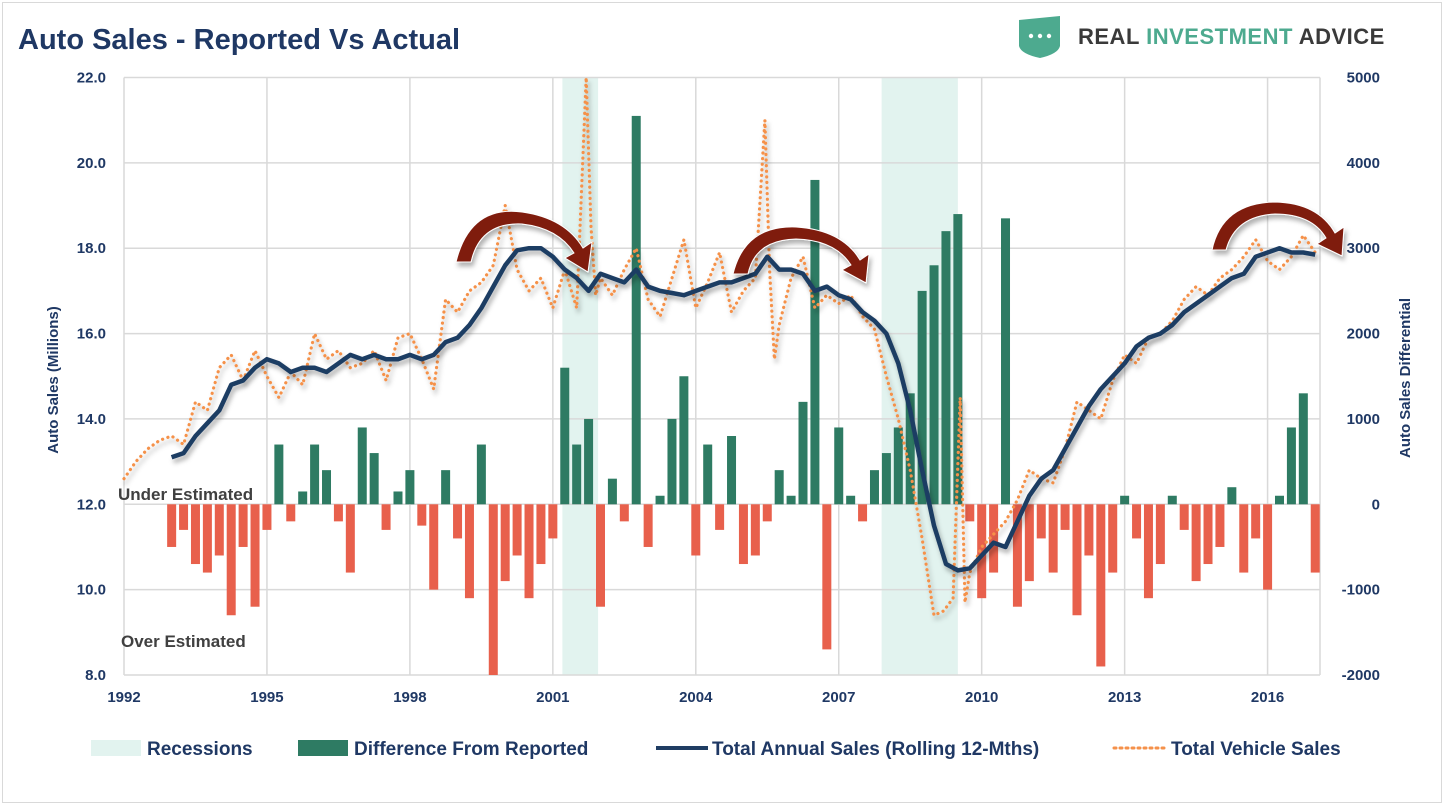 The width and height of the screenshot is (1445, 806). What do you see at coordinates (1124, 697) in the screenshot?
I see `x-tick-label: 2013` at bounding box center [1124, 697].